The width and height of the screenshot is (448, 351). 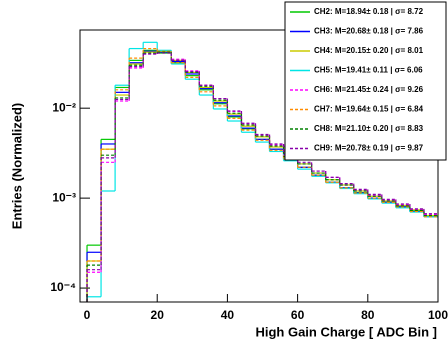 What do you see at coordinates (369, 31) in the screenshot?
I see `legend-label: CH3: M=20.68± 0.18 | σ= 7.86` at bounding box center [369, 31].